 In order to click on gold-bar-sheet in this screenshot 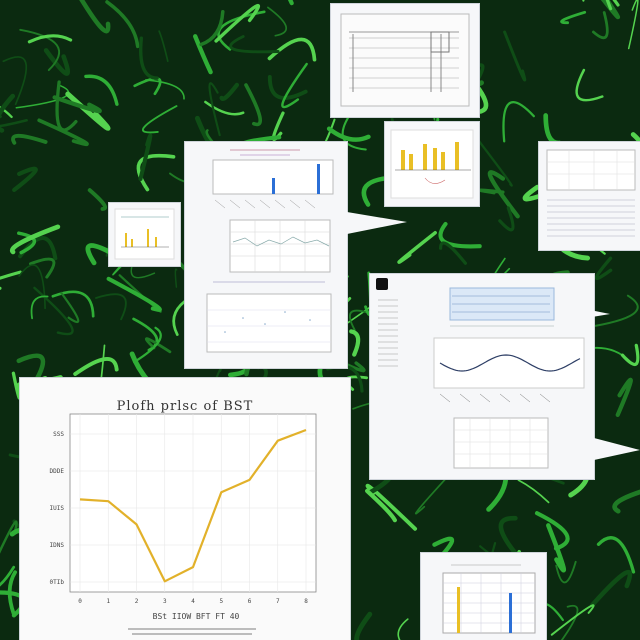, I will do `click(432, 164)`.